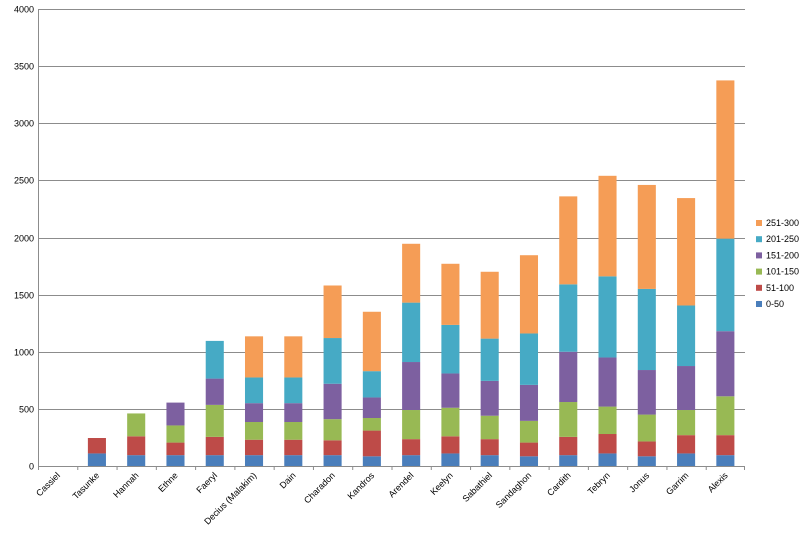  I want to click on y-tick-label: 1000, so click(24, 353).